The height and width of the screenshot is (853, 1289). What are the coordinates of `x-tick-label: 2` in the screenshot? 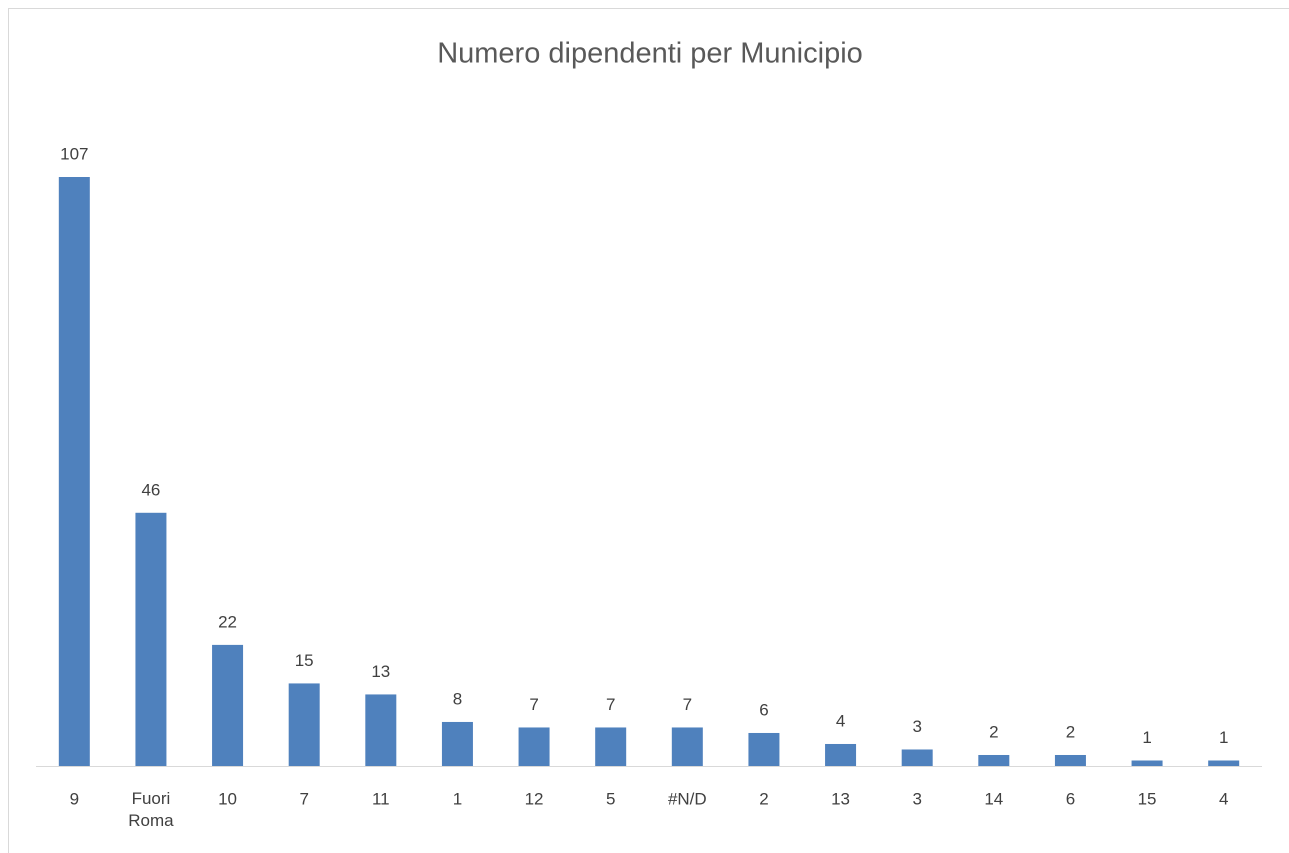 It's located at (763, 798).